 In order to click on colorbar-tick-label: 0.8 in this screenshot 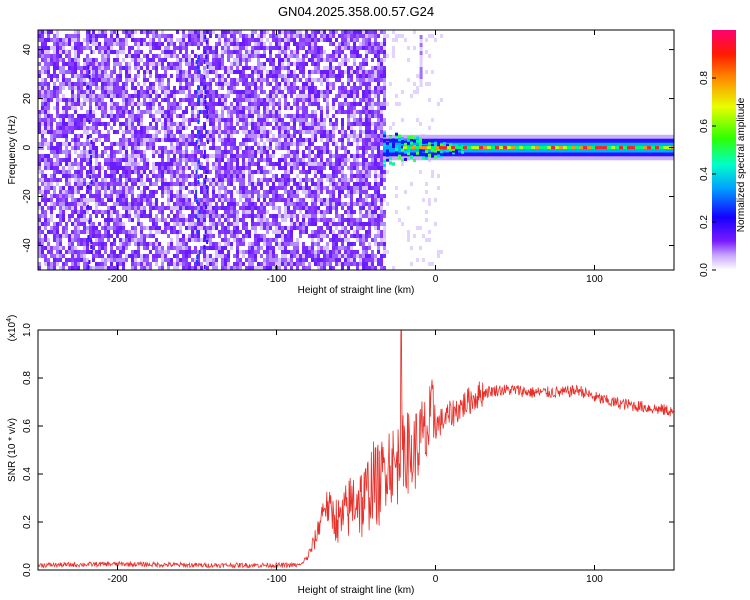, I will do `click(704, 78)`.